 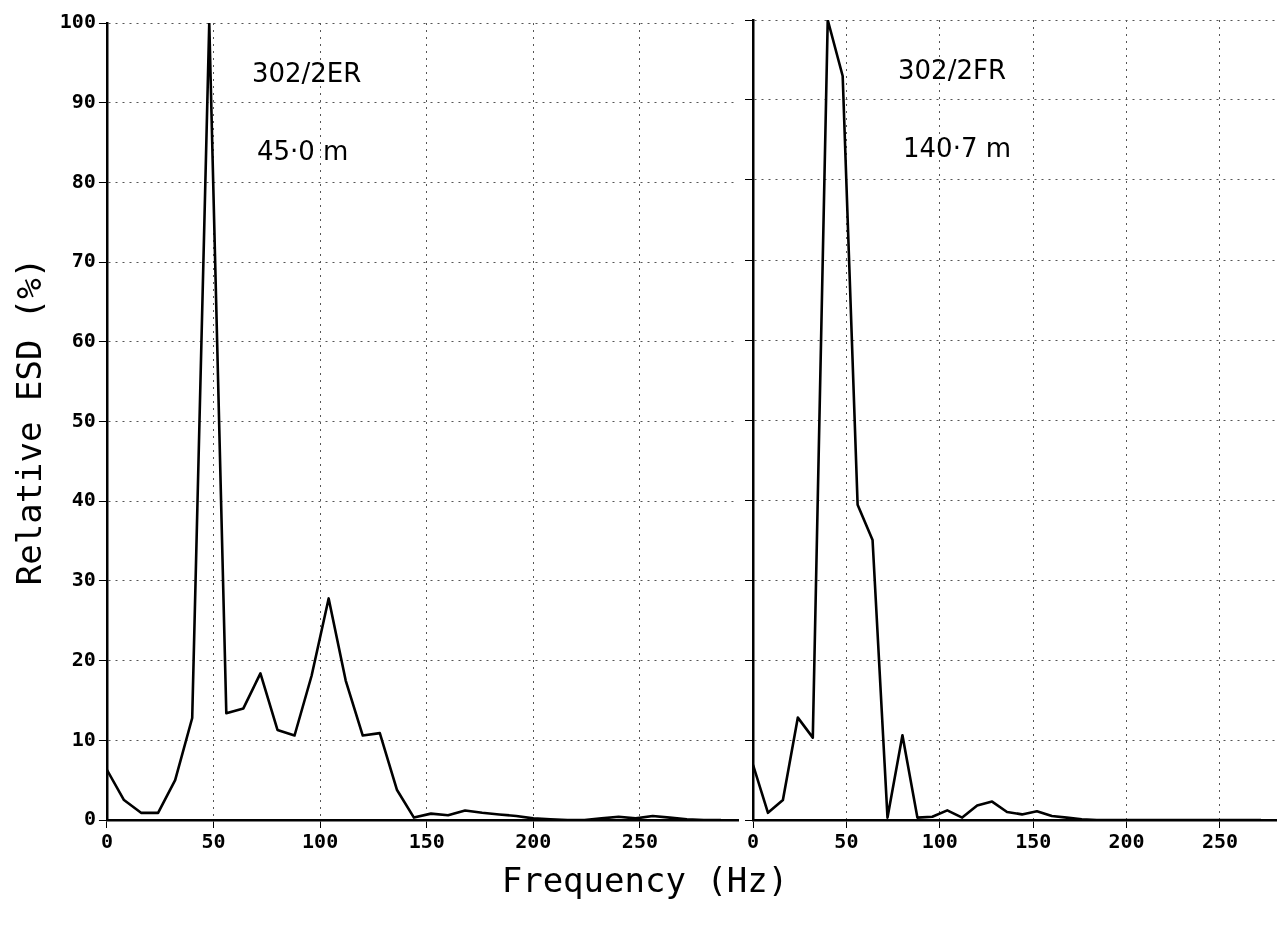 I want to click on annotation: 140·7 m, so click(x=957, y=147).